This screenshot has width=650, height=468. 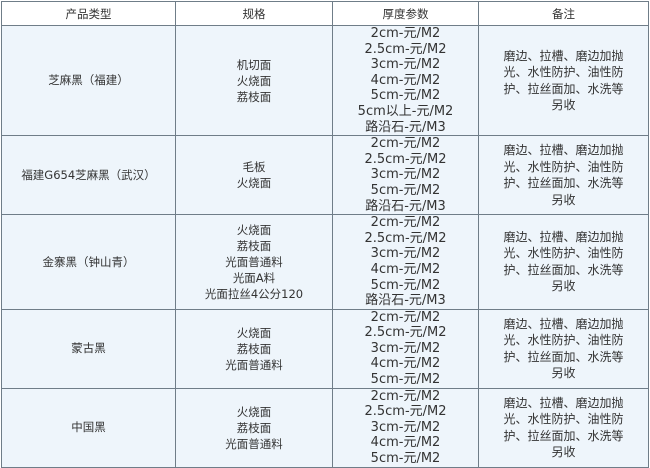 What do you see at coordinates (254, 293) in the screenshot?
I see `spec-item: 光面拉丝4公分120` at bounding box center [254, 293].